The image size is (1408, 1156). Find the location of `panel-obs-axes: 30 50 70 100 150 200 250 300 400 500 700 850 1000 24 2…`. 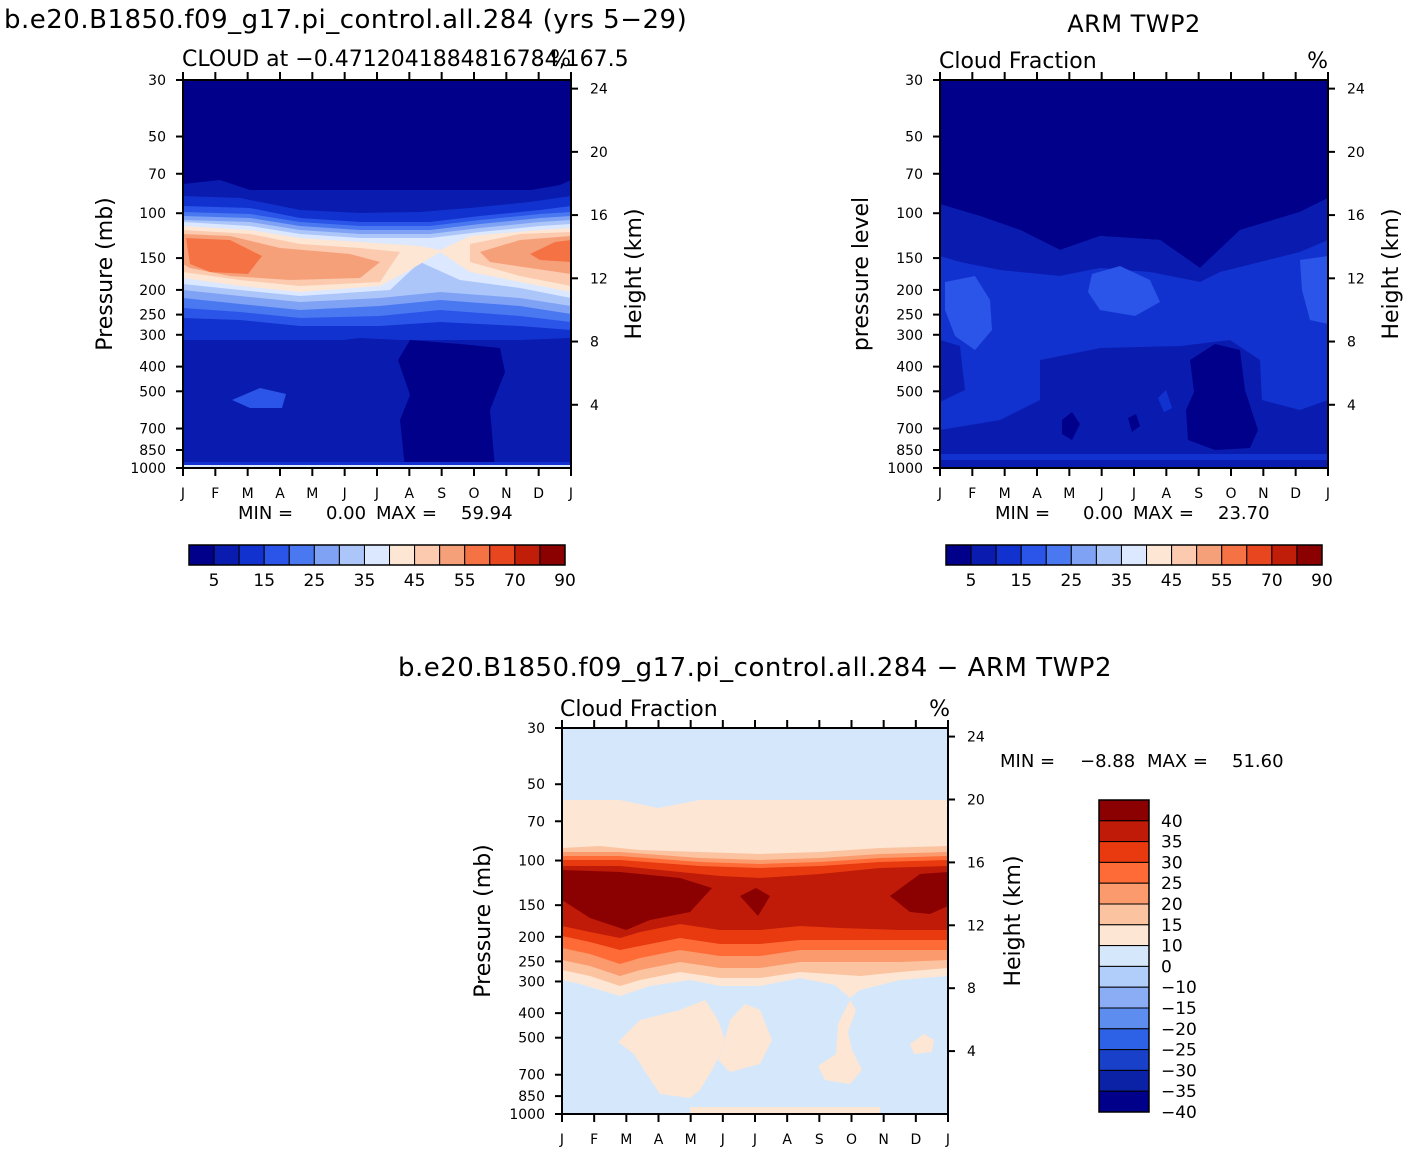

panel-obs-axes: 30 50 70 100 150 200 250 300 400 500 700 850 1000 24 2… is located at coordinates (1126, 287).